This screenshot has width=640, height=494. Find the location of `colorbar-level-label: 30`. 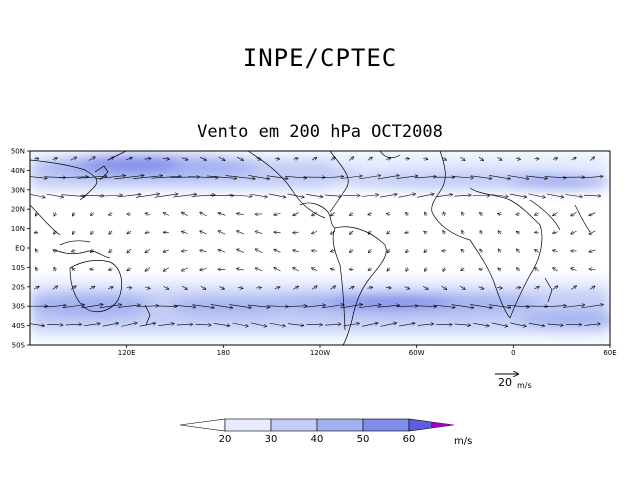

colorbar-level-label: 30 is located at coordinates (271, 439).